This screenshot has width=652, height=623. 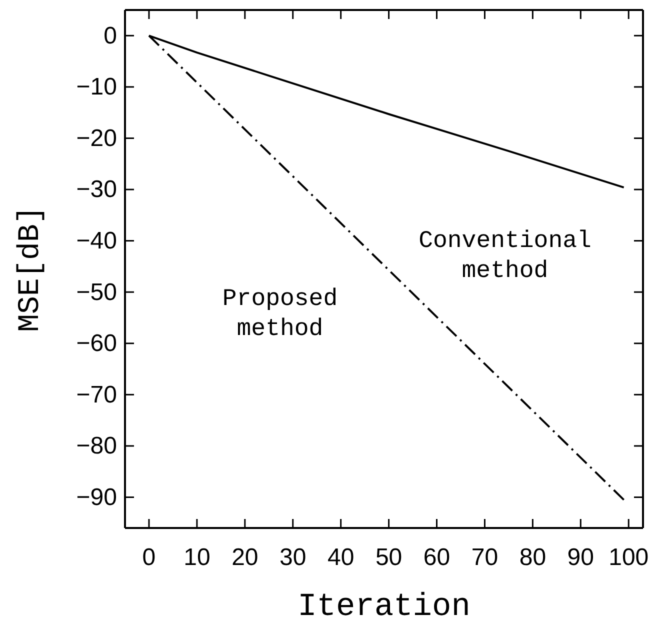 I want to click on y-tick-label: −40, so click(x=96, y=240).